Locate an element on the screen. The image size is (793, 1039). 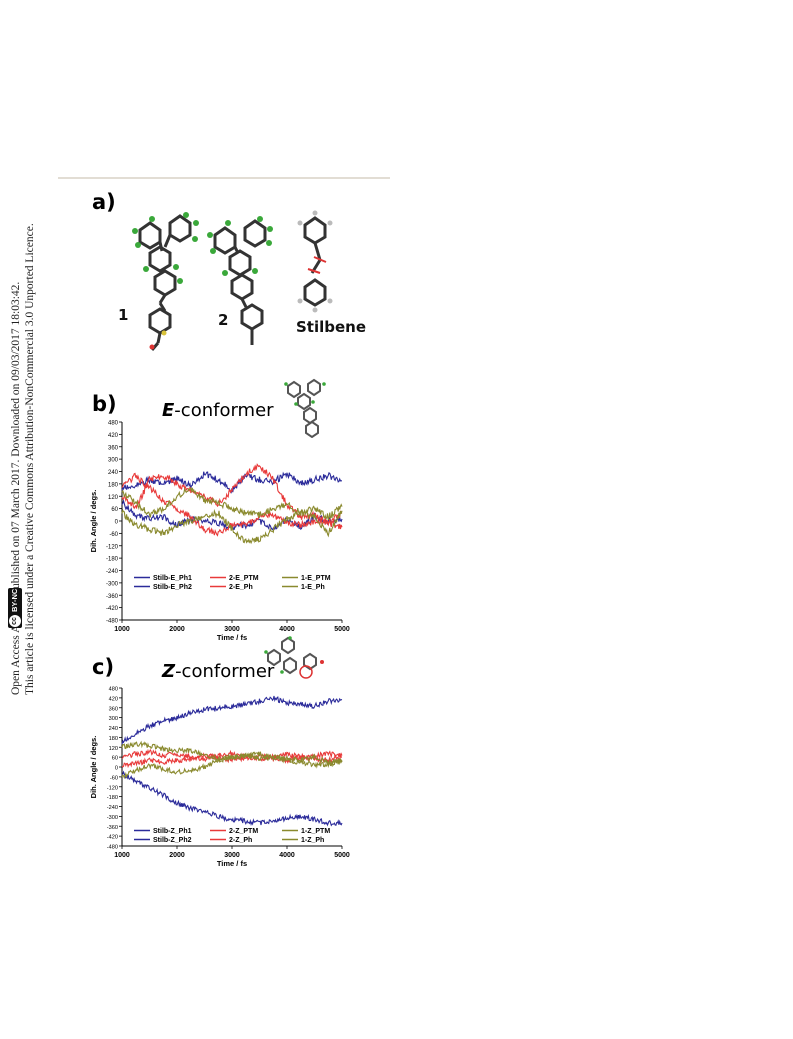
z-conformer-x-tick-label: 4000 is located at coordinates (287, 855).